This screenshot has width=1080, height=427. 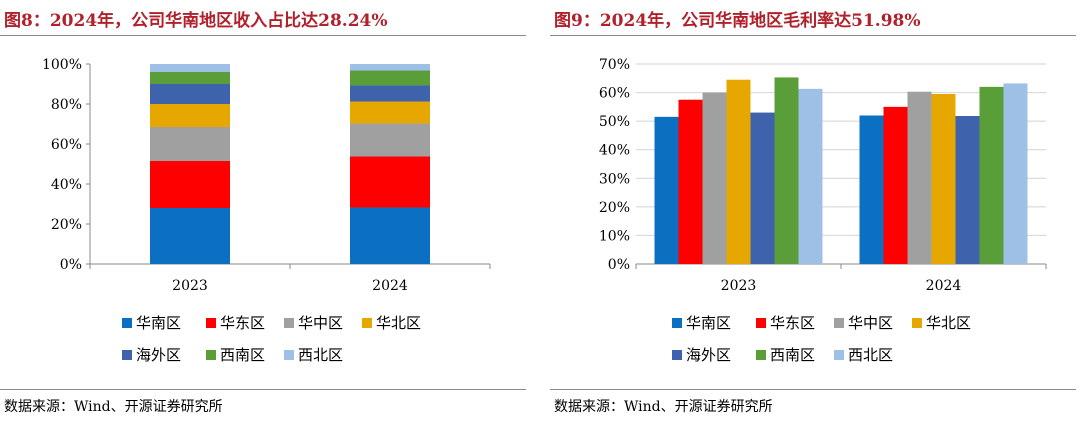 I want to click on y-tick-label: 100%, so click(x=62, y=65).